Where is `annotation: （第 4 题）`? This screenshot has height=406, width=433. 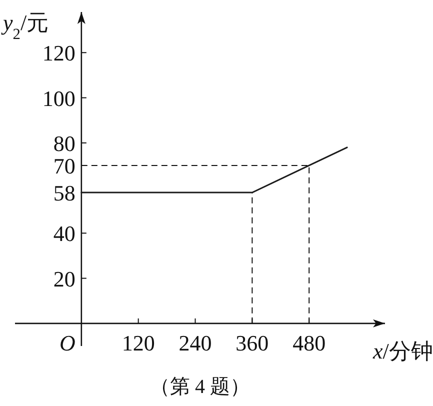 annotation: （第 4 题） is located at coordinates (200, 387).